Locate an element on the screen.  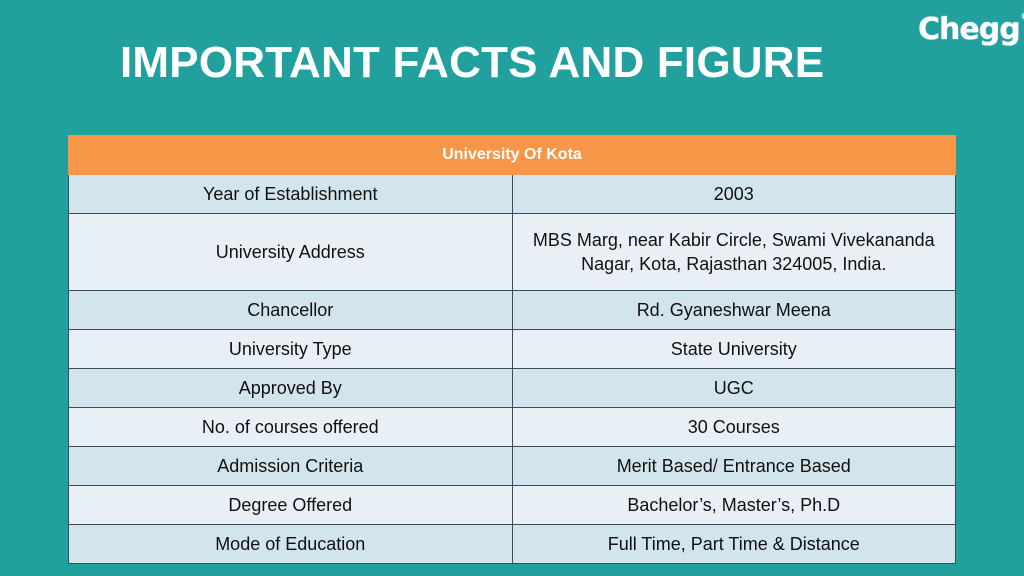
table-row: University Type State University is located at coordinates (512, 349).